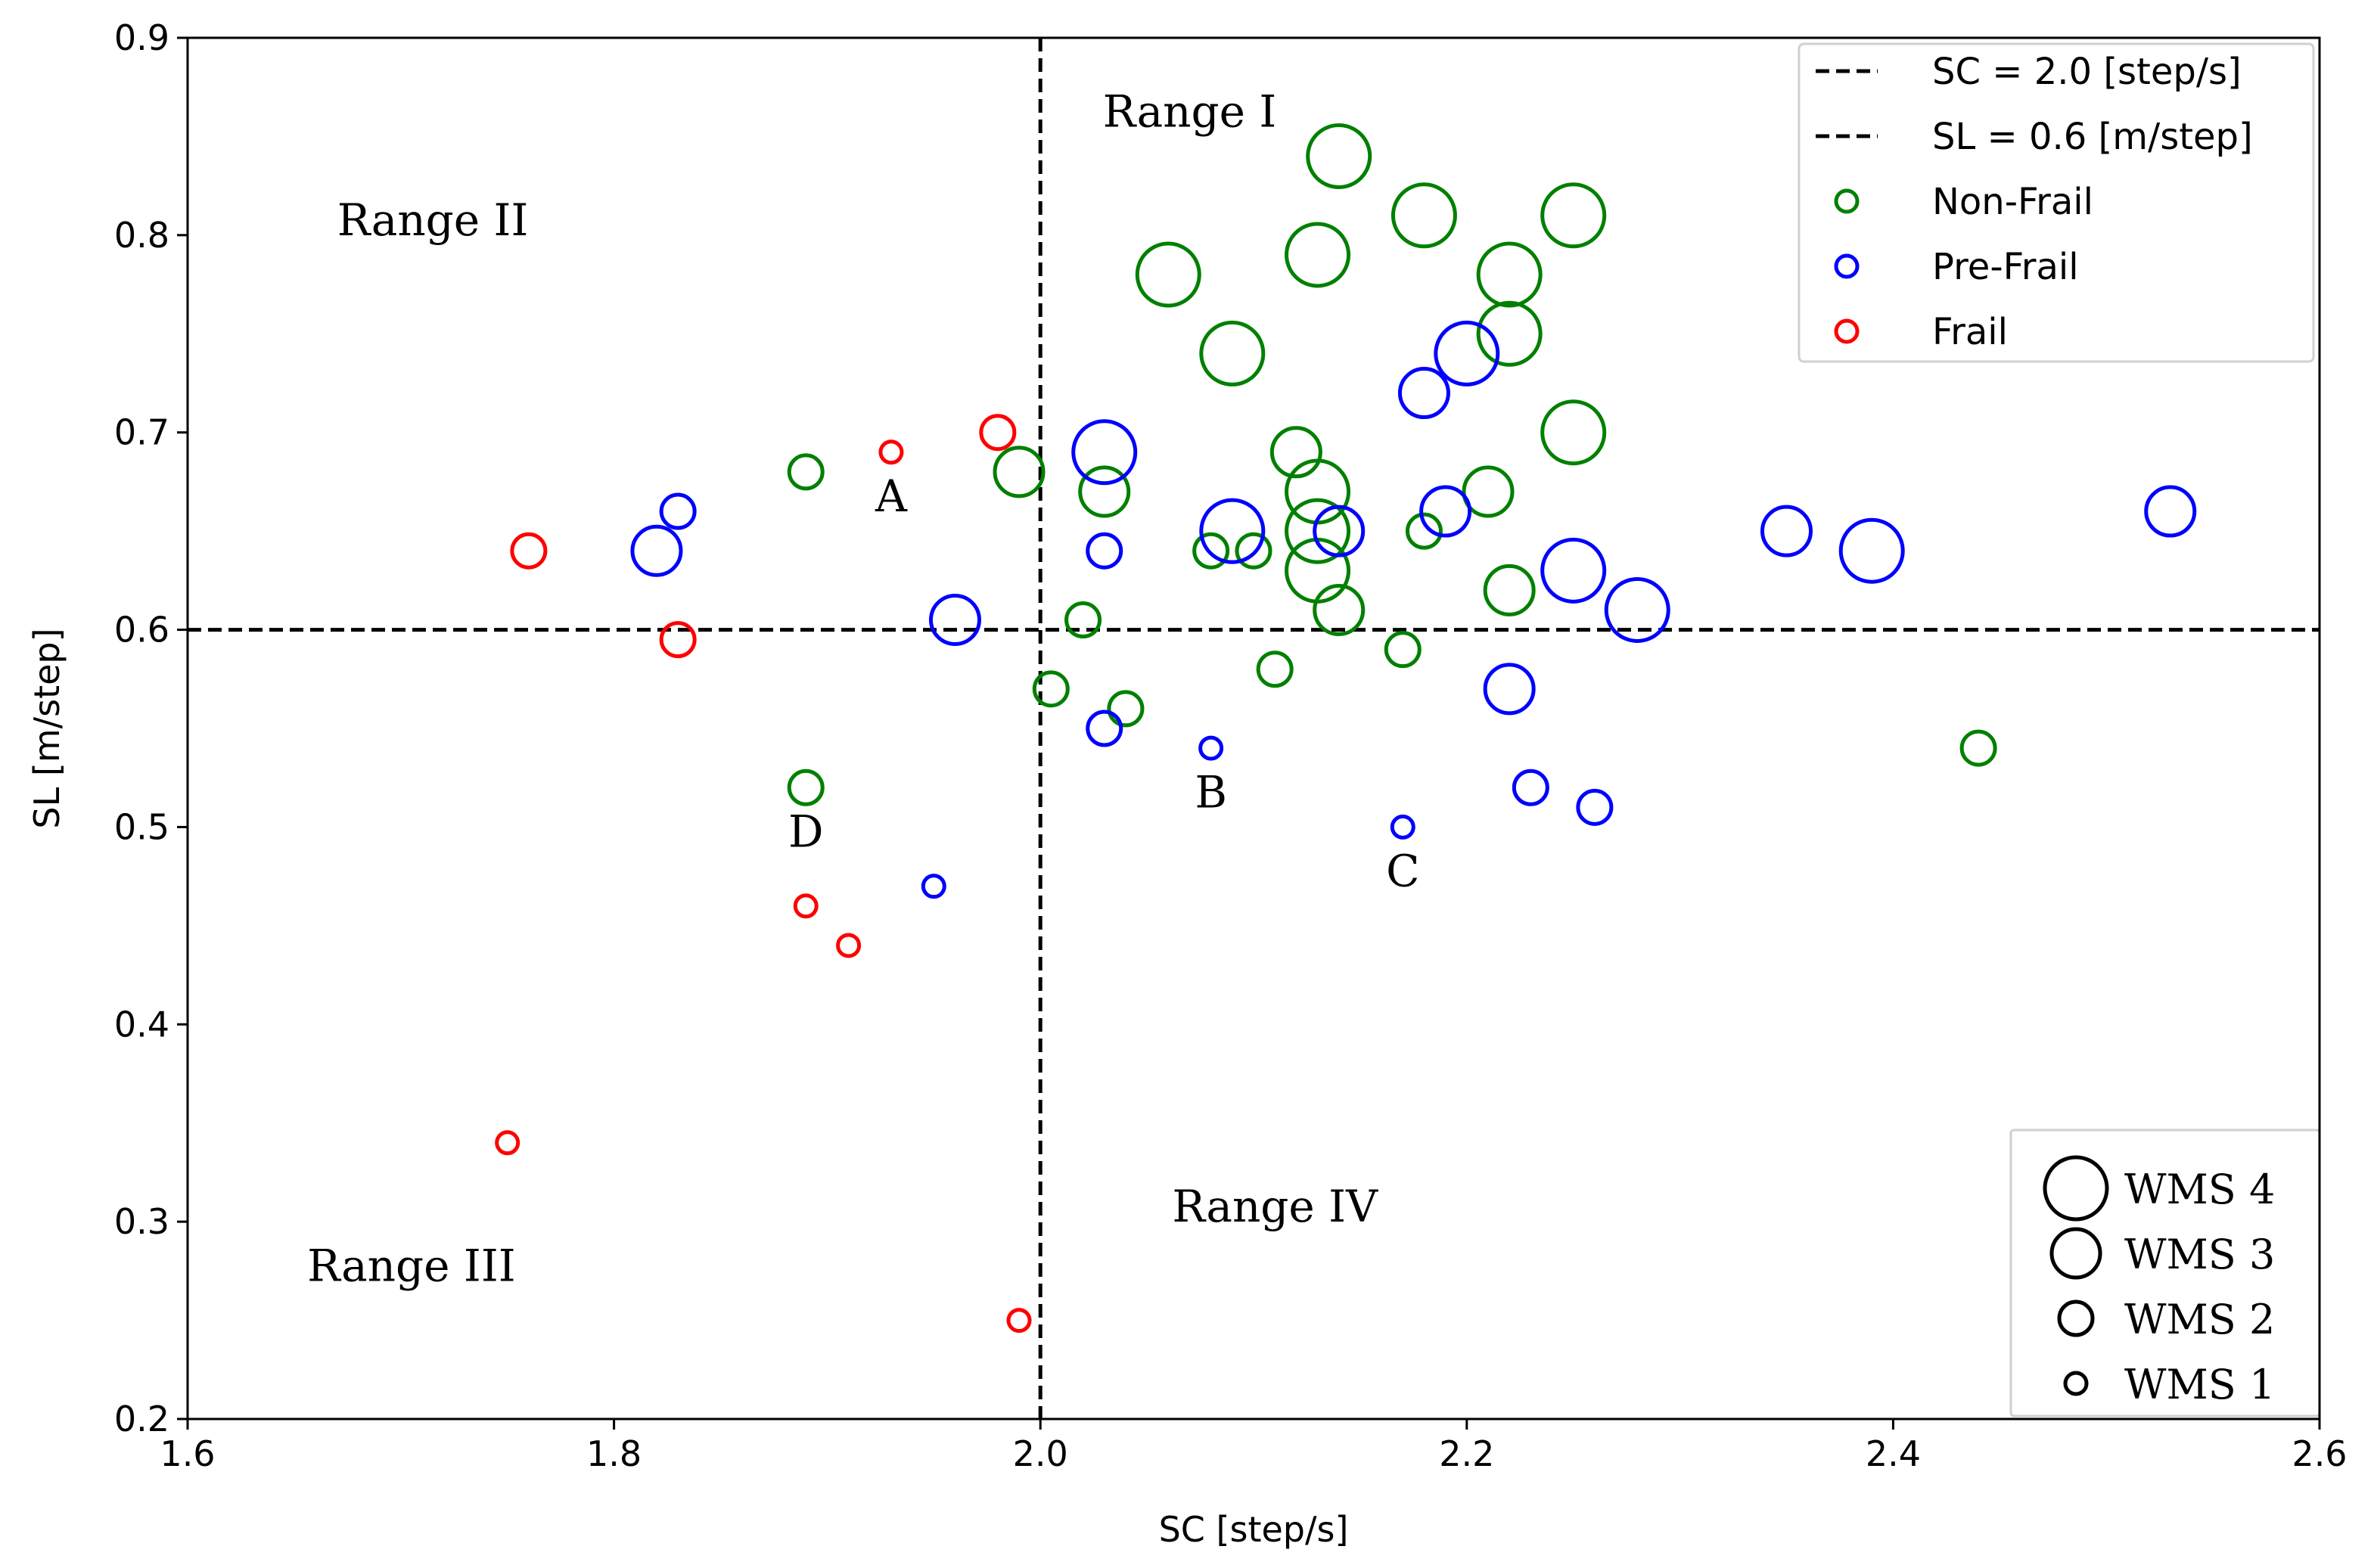 This screenshot has width=2374, height=1568. What do you see at coordinates (47, 728) in the screenshot?
I see `y-axis-title: SL [m/step]` at bounding box center [47, 728].